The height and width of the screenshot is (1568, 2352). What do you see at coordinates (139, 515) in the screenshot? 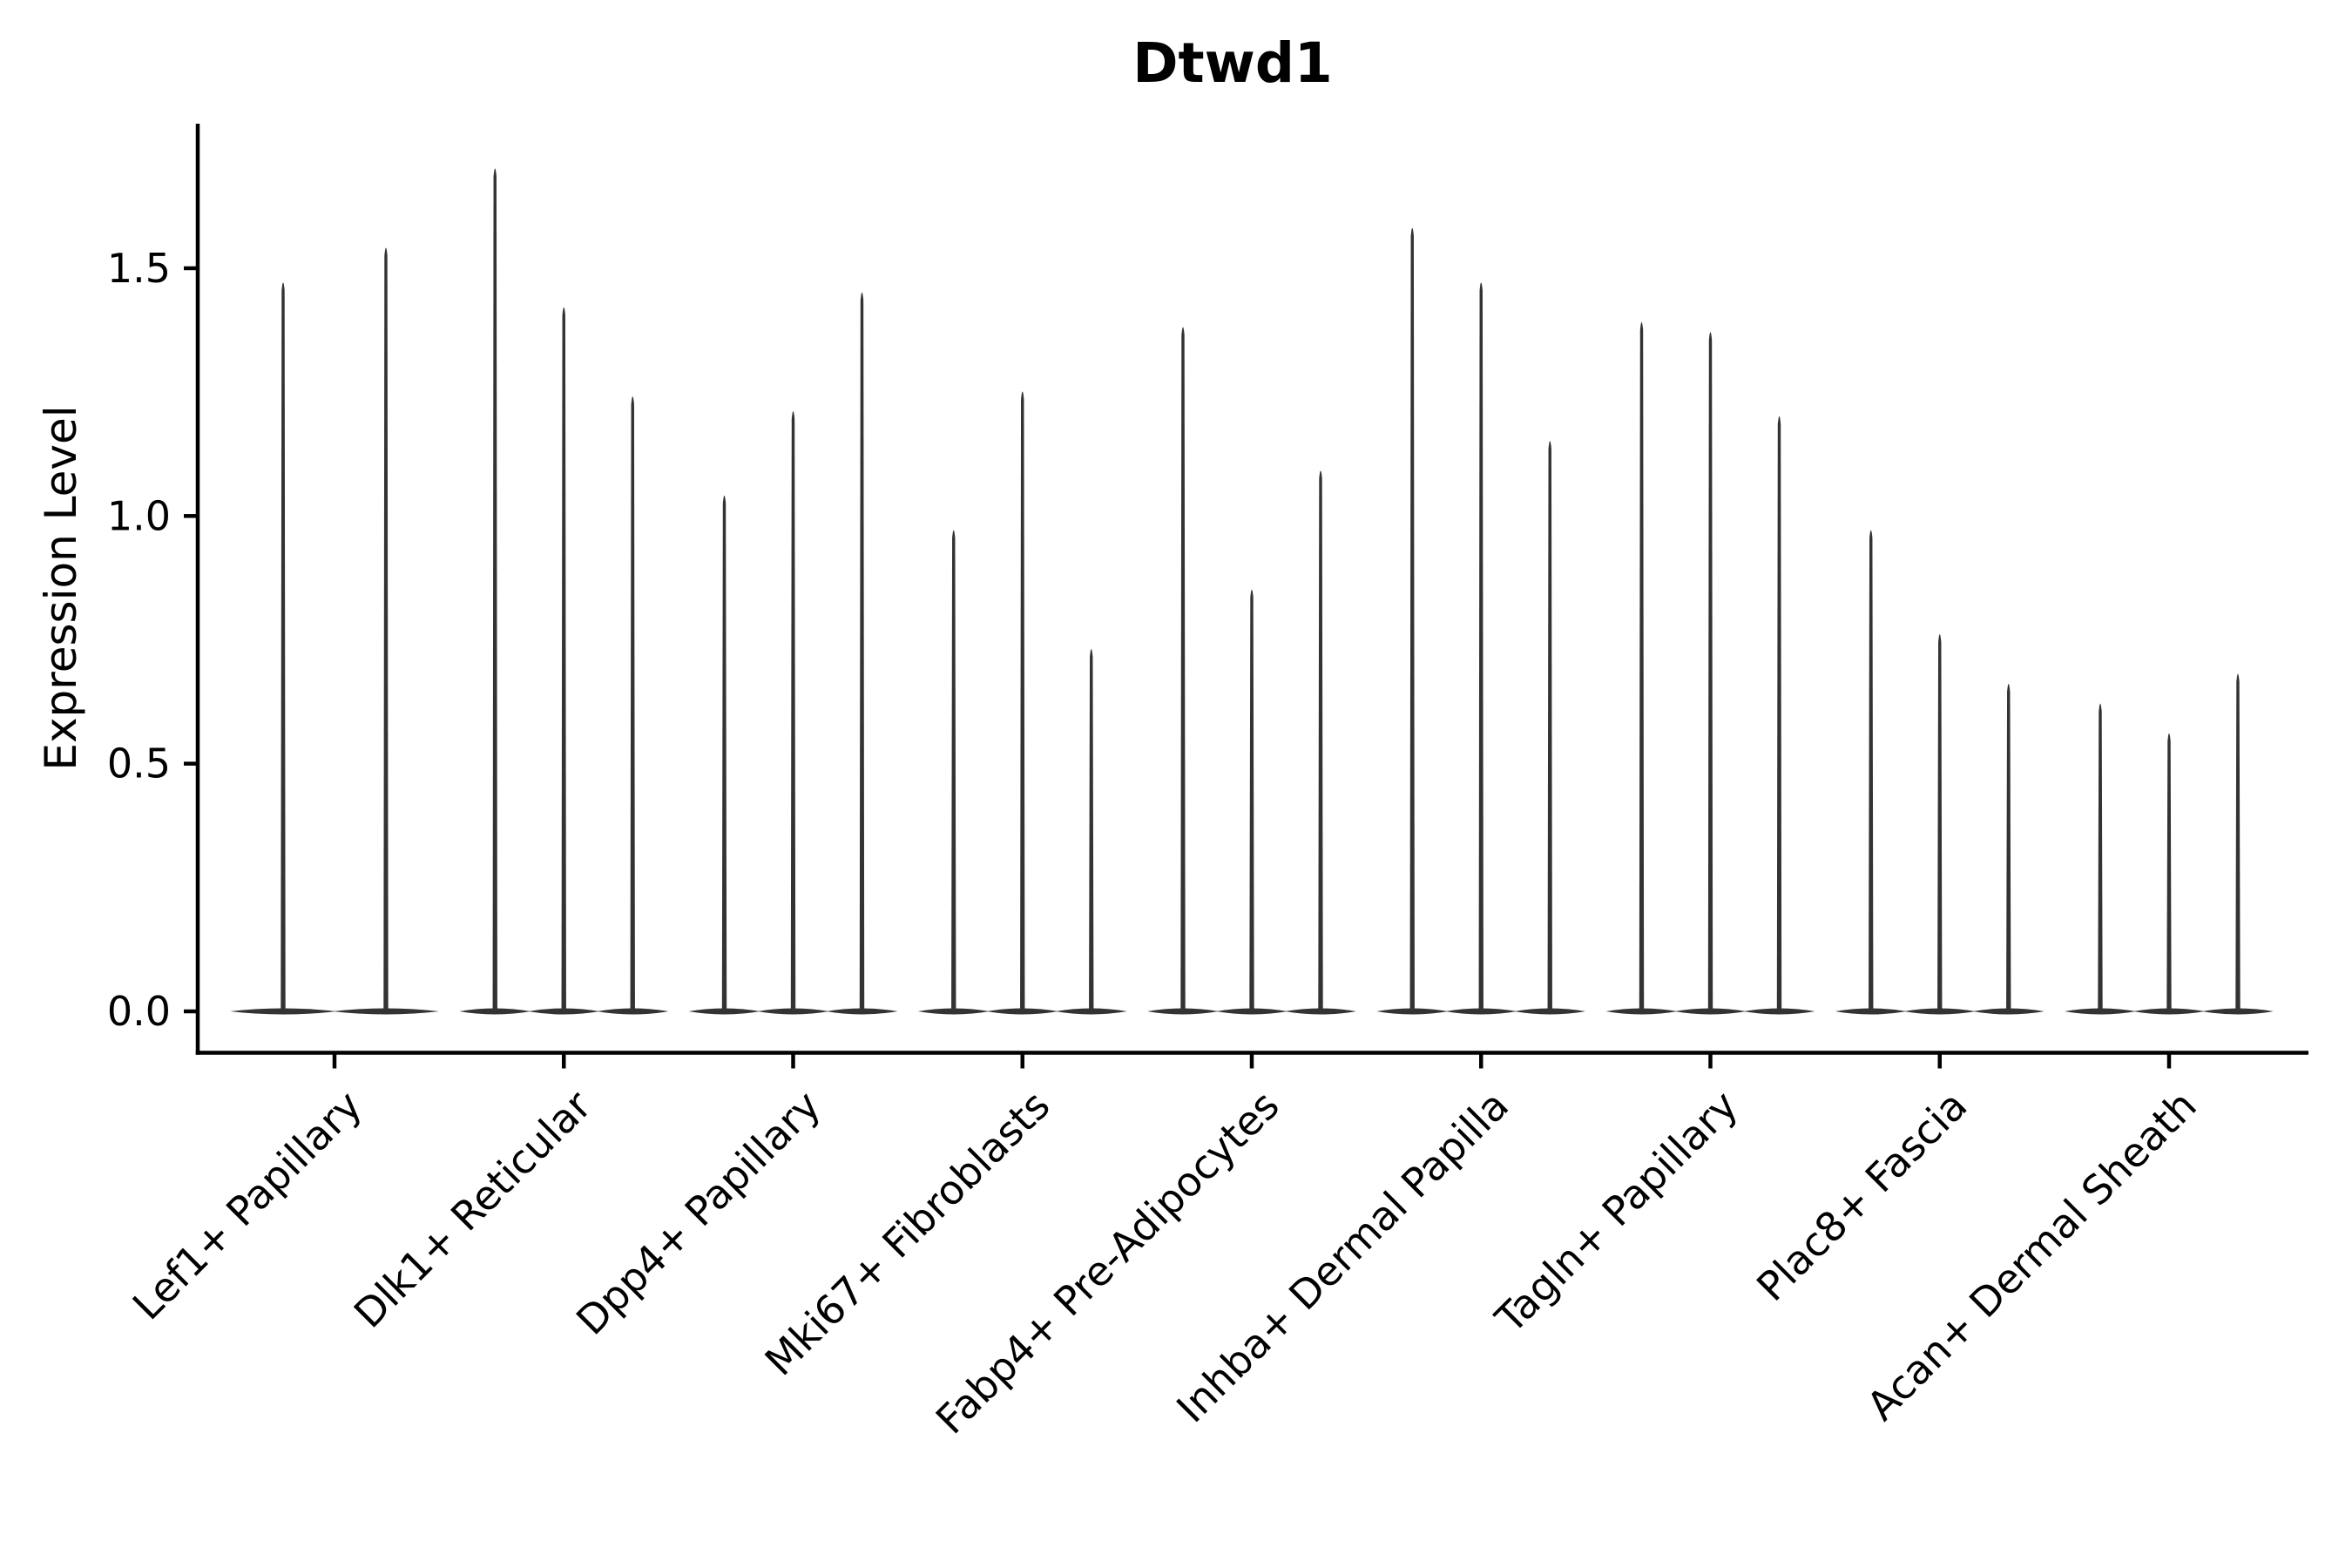
I see `y-tick-label: 1.0` at bounding box center [139, 515].